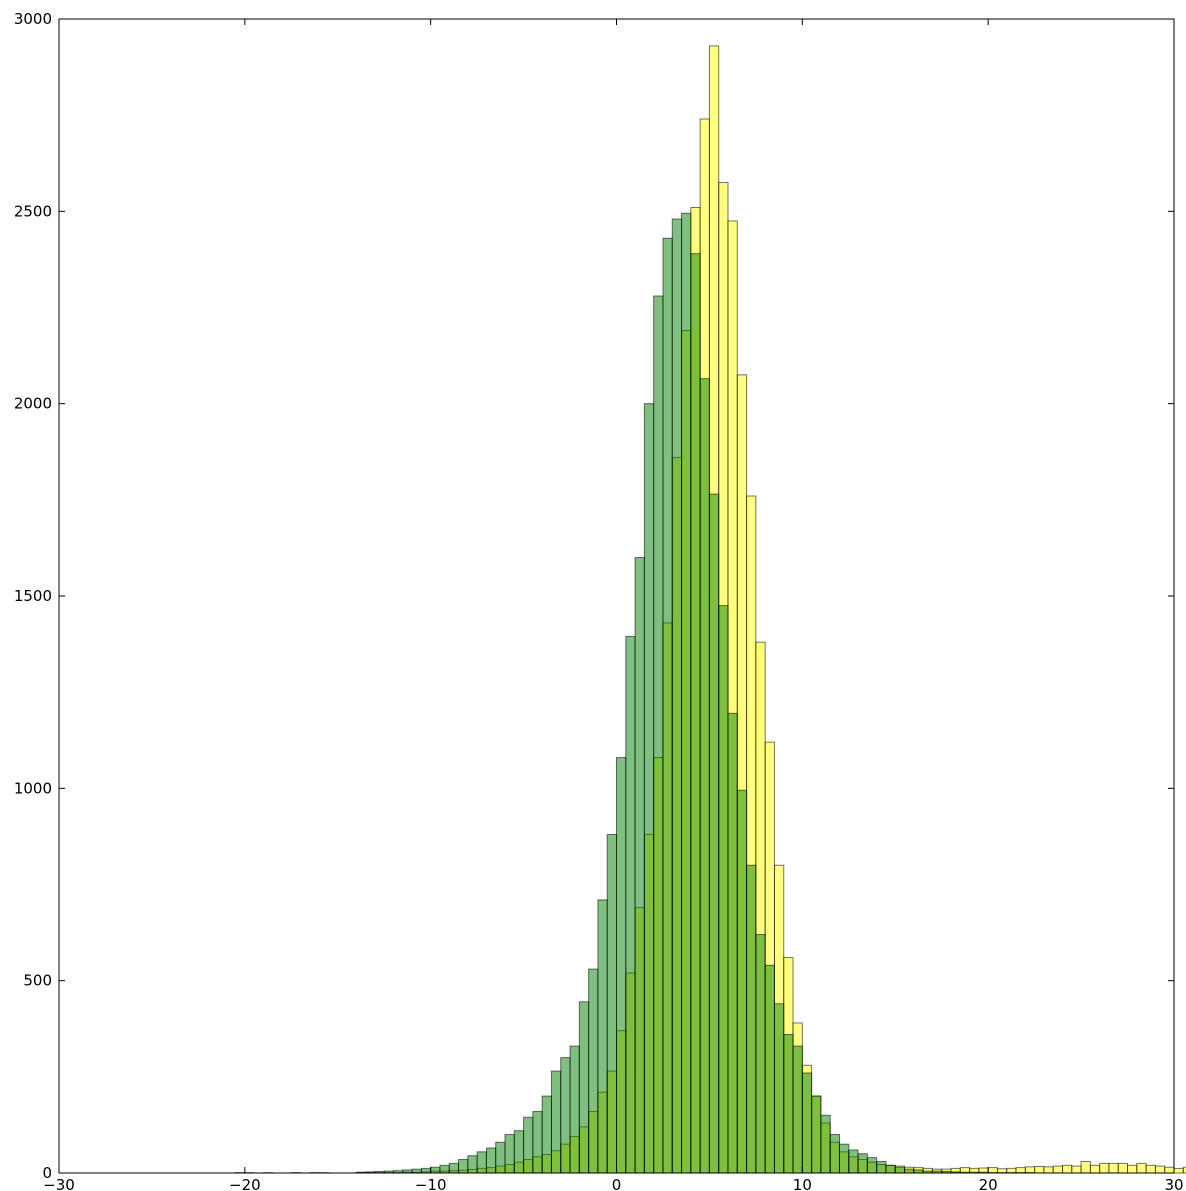 This screenshot has width=1186, height=1191. What do you see at coordinates (988, 1183) in the screenshot?
I see `x-tick-label: 20` at bounding box center [988, 1183].